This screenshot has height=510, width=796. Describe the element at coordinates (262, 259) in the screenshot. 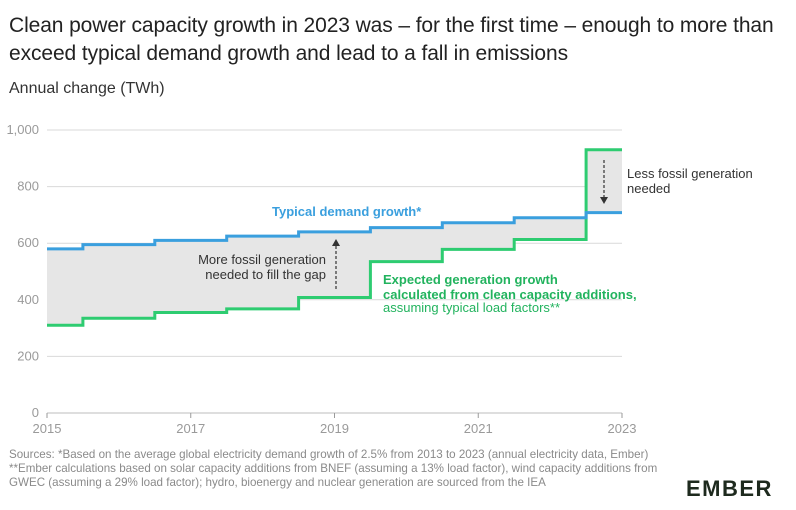

I see `more-fossil-label-line1: More fossil generation` at that location.